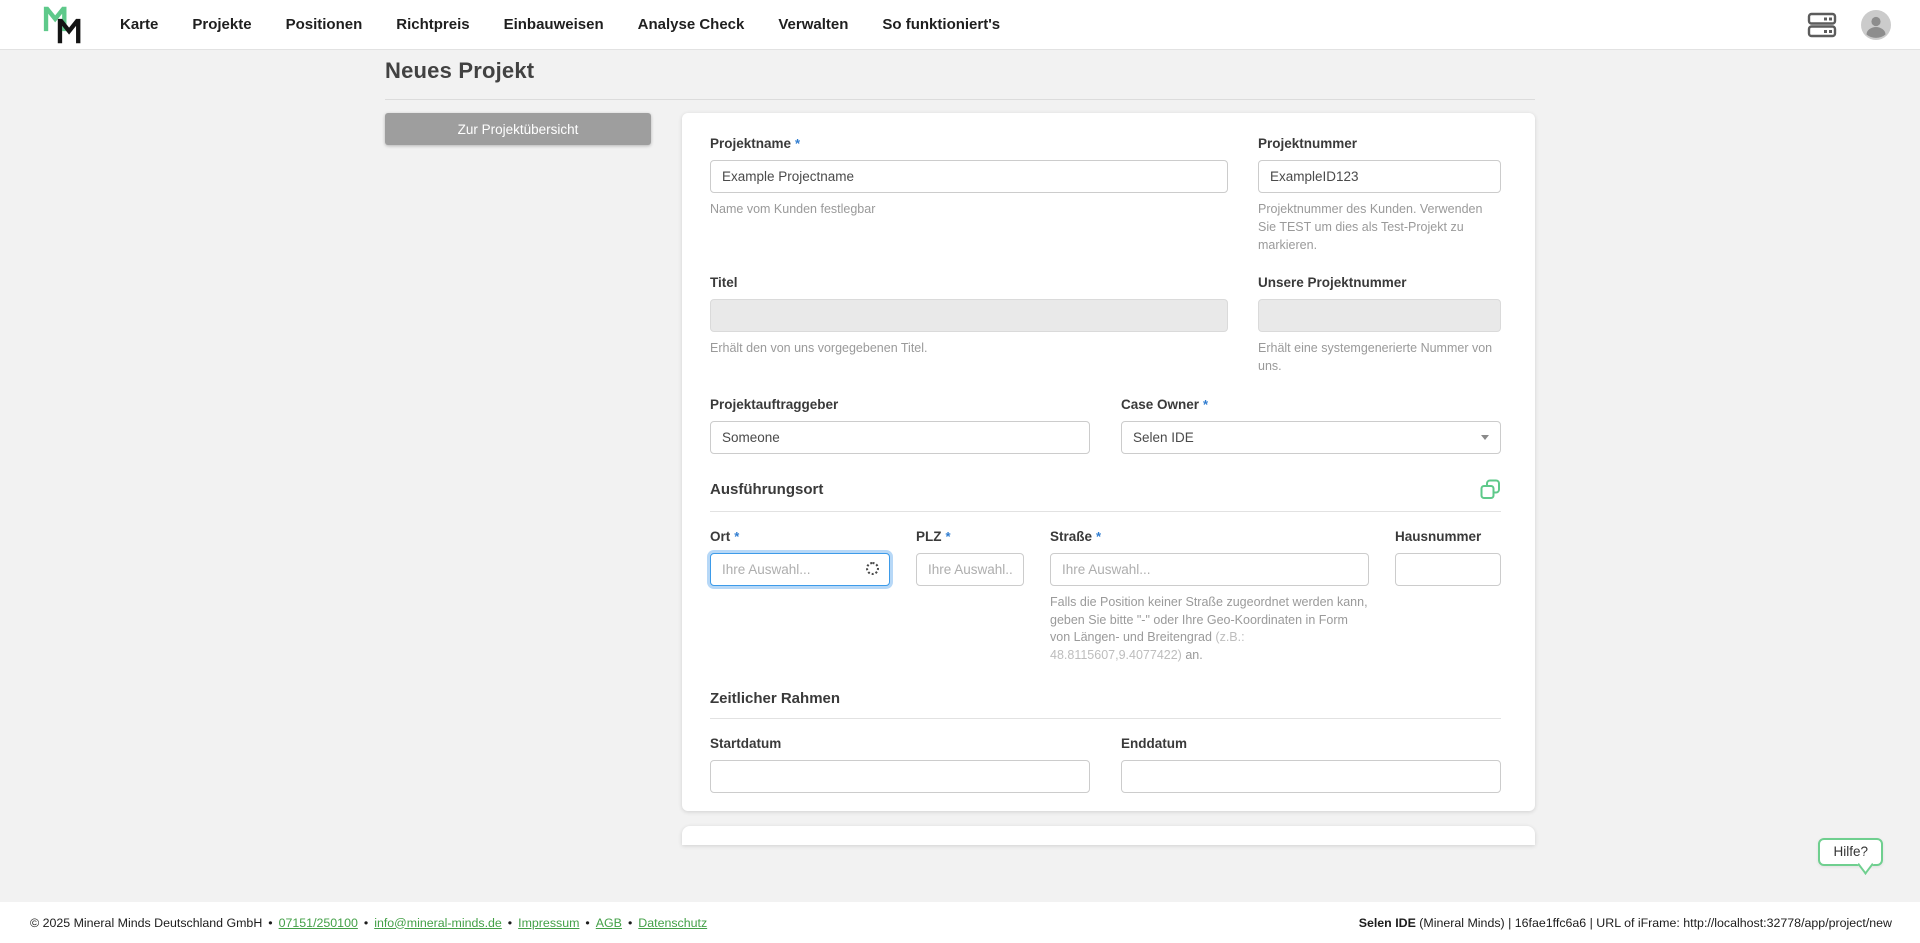 The image size is (1920, 943). I want to click on plz-input, so click(970, 569).